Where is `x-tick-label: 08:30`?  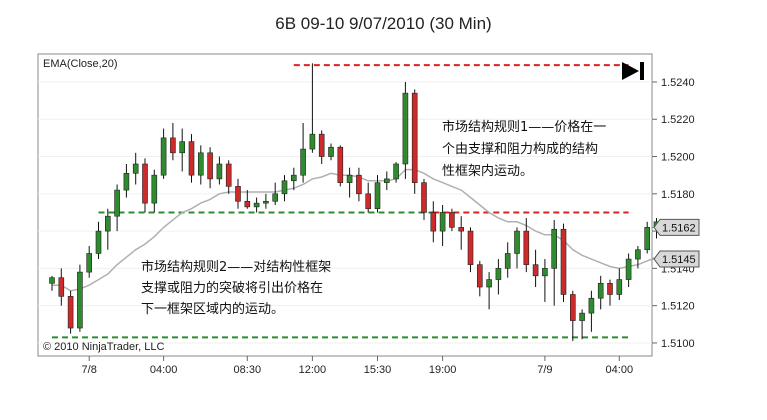 x-tick-label: 08:30 is located at coordinates (248, 370).